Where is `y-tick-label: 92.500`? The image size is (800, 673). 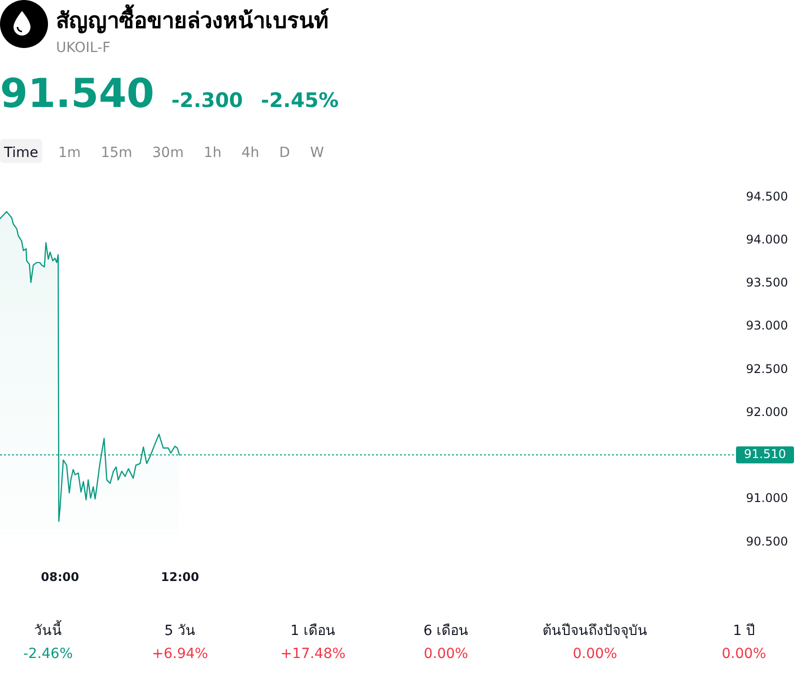
y-tick-label: 92.500 is located at coordinates (767, 369).